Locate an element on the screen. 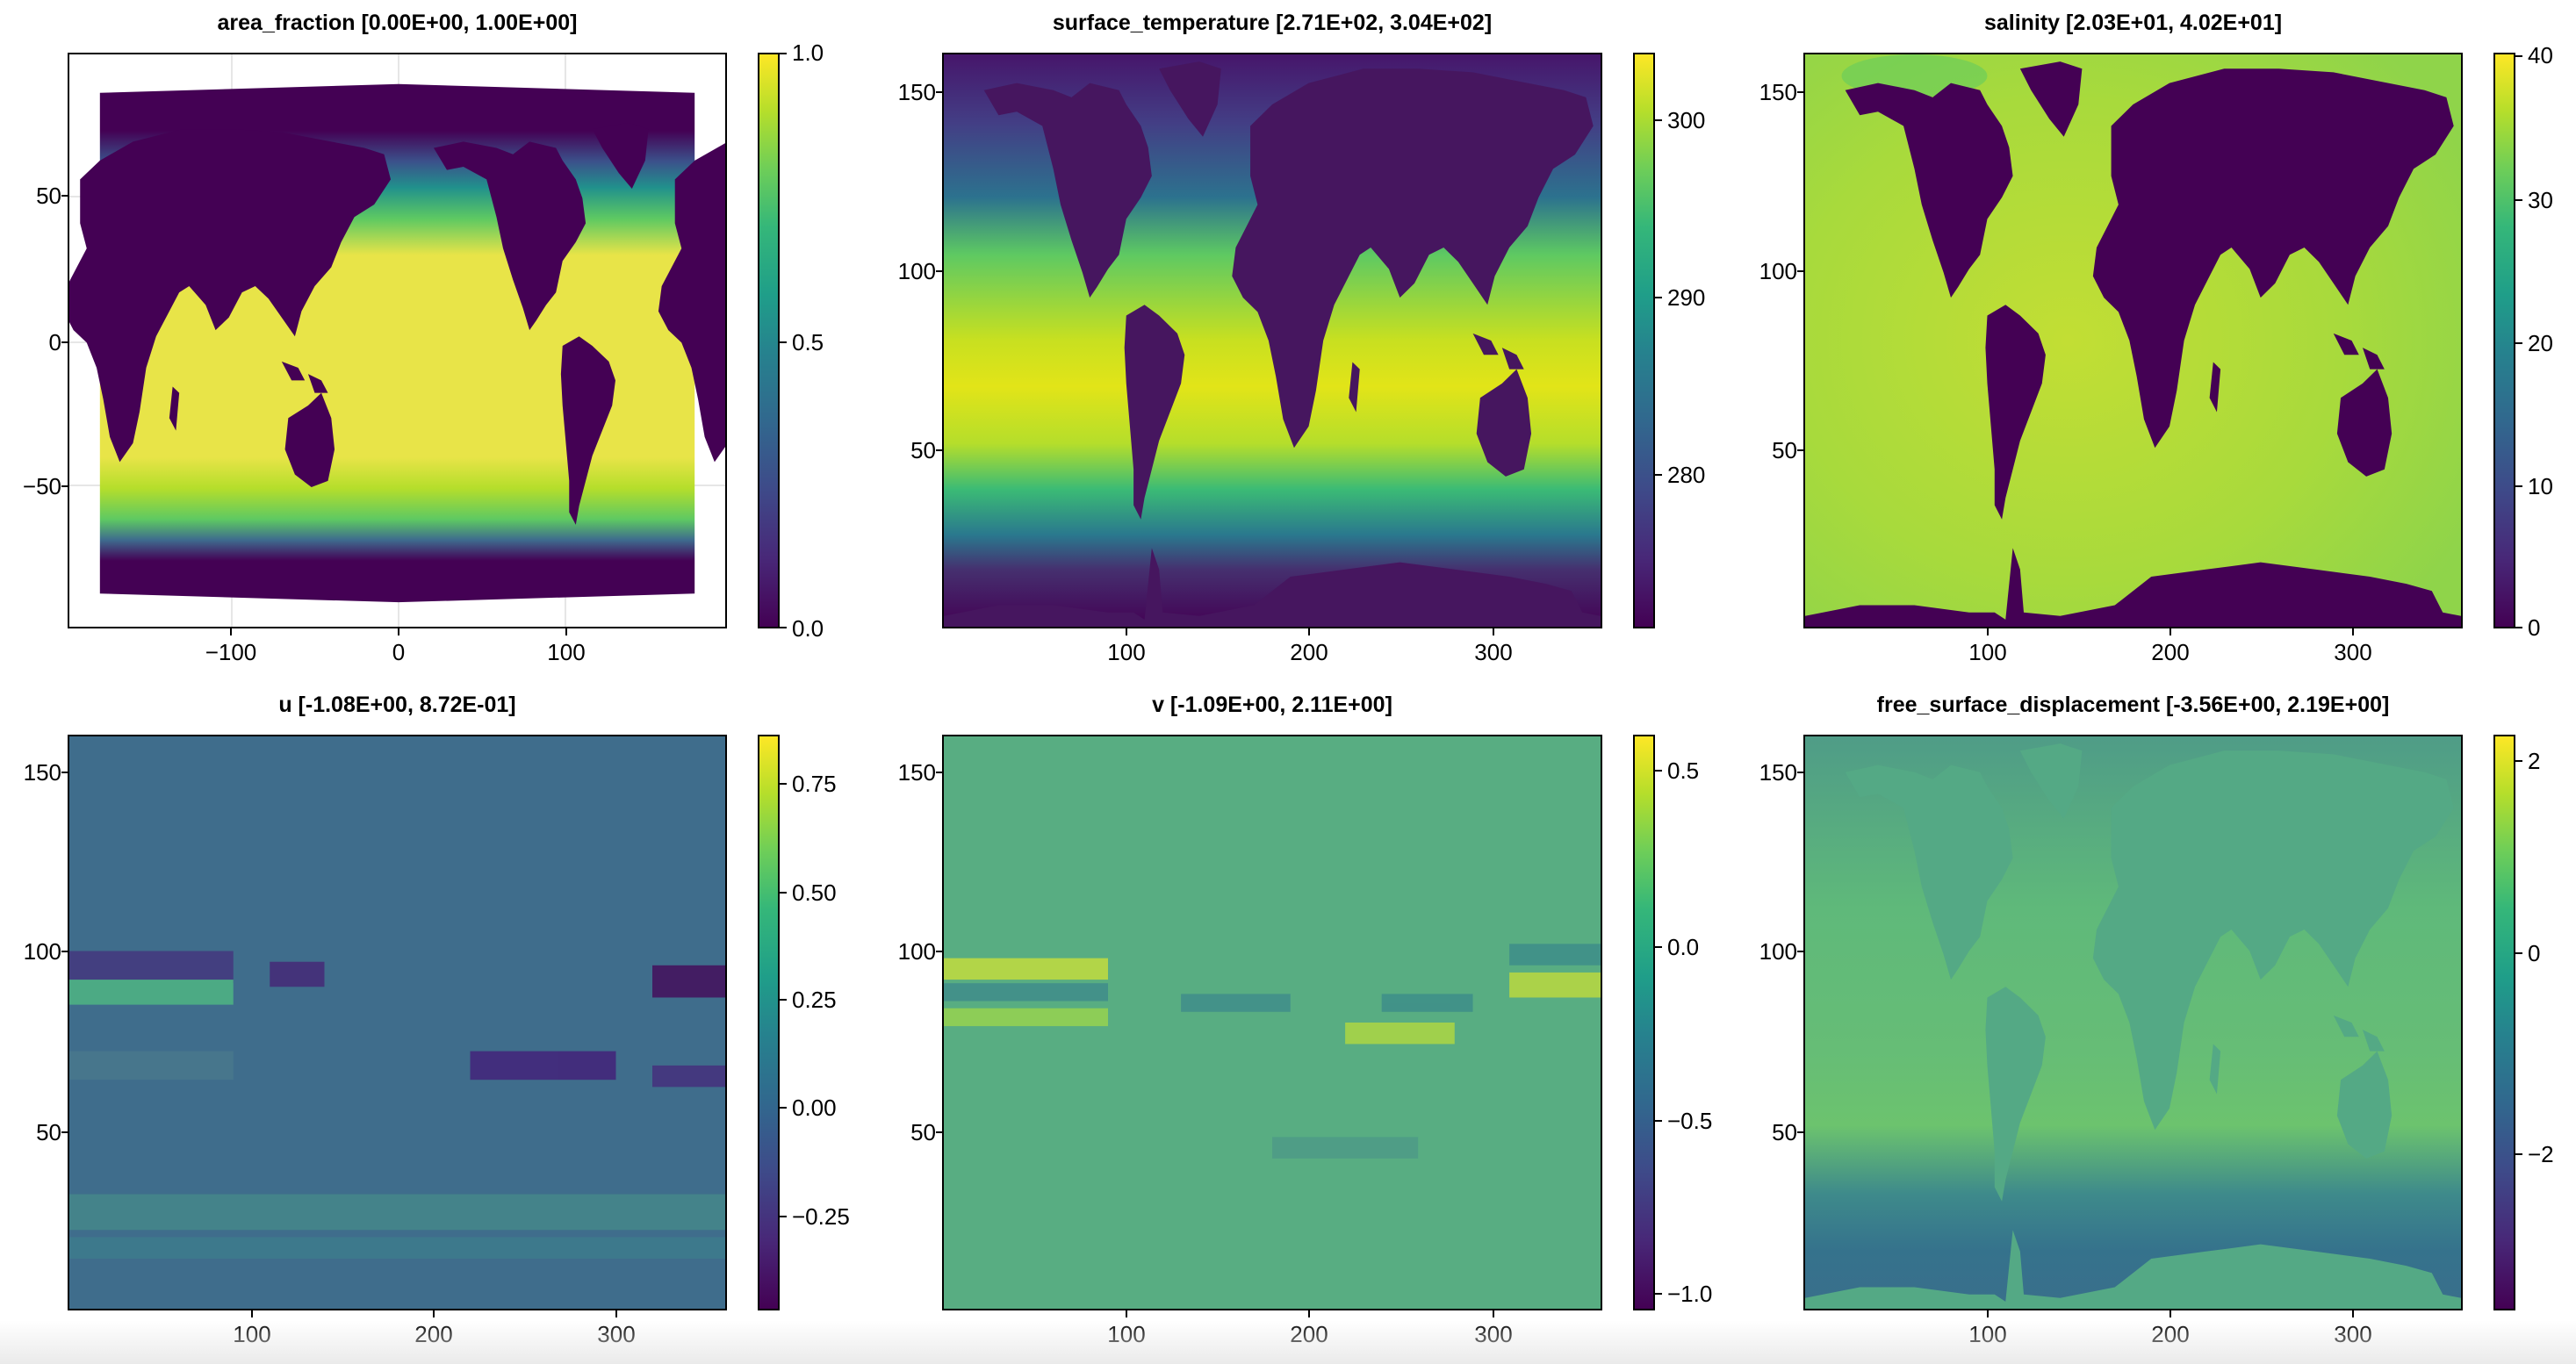  u-velocity-map is located at coordinates (397, 1022).